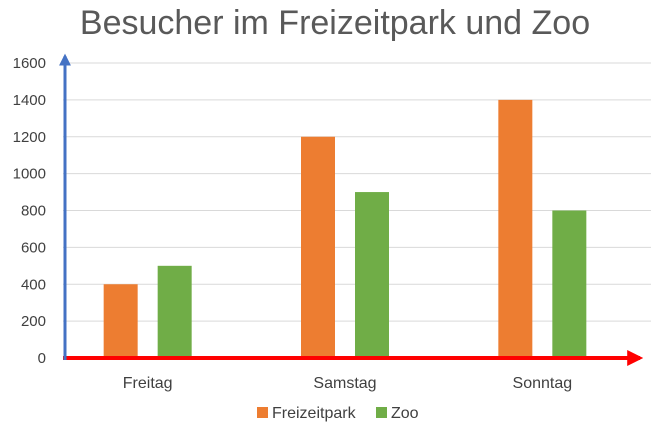  Describe the element at coordinates (29, 174) in the screenshot. I see `y-tick-label: 1000` at that location.